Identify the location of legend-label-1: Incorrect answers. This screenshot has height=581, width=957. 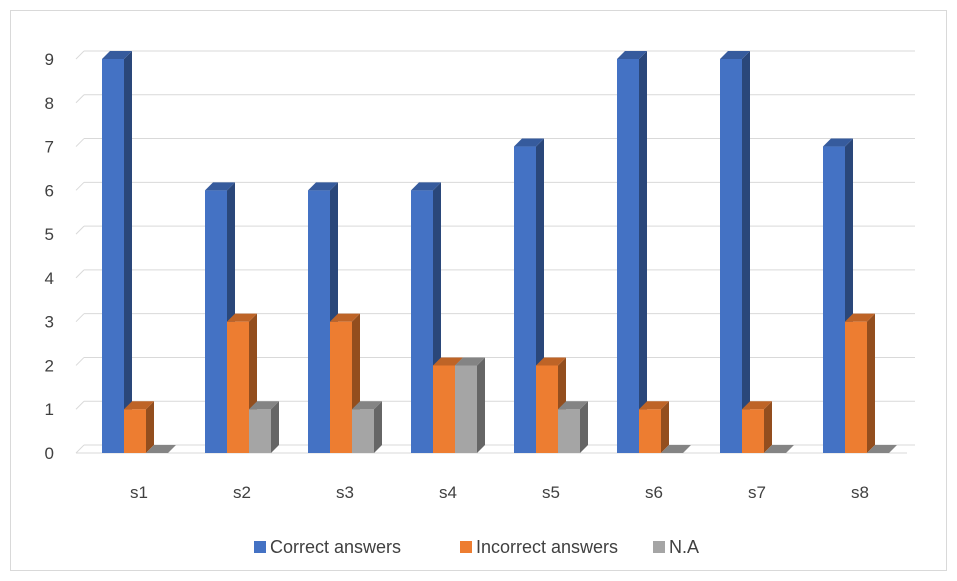
(547, 547).